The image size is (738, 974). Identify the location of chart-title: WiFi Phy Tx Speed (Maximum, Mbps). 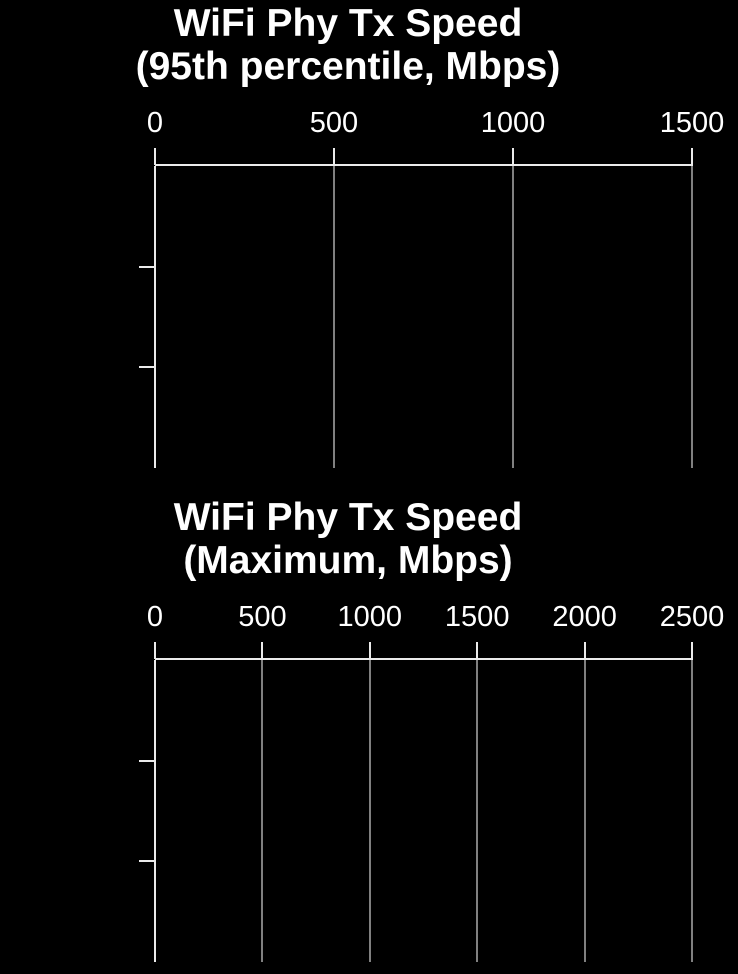
(348, 539).